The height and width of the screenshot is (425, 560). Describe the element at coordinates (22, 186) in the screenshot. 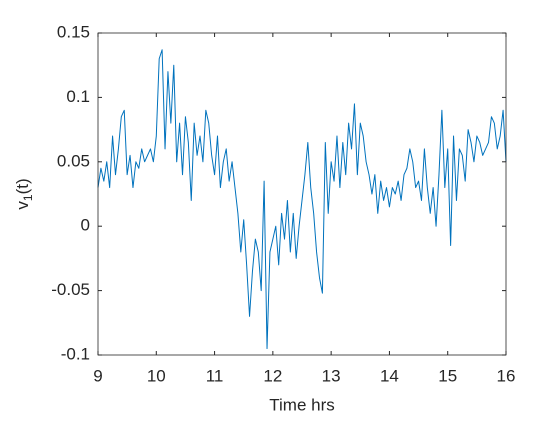

I see `y-label-rest: (t)` at that location.